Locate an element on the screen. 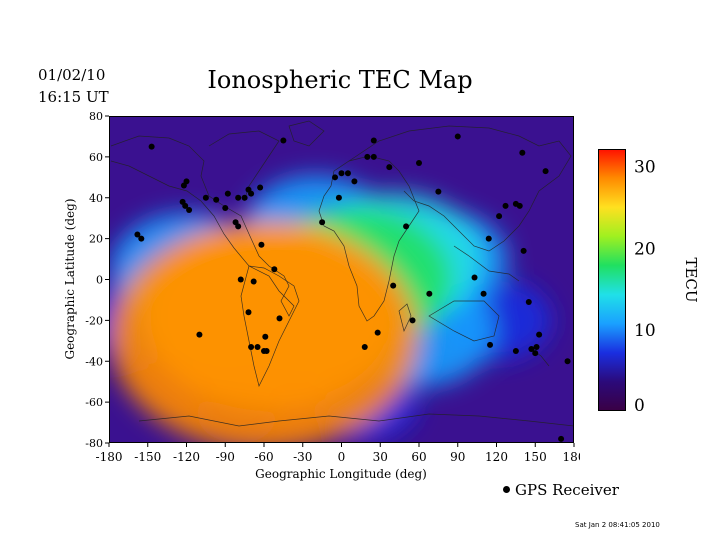  timestamp: Sat Jan 2 08:41:05 2010 is located at coordinates (617, 525).